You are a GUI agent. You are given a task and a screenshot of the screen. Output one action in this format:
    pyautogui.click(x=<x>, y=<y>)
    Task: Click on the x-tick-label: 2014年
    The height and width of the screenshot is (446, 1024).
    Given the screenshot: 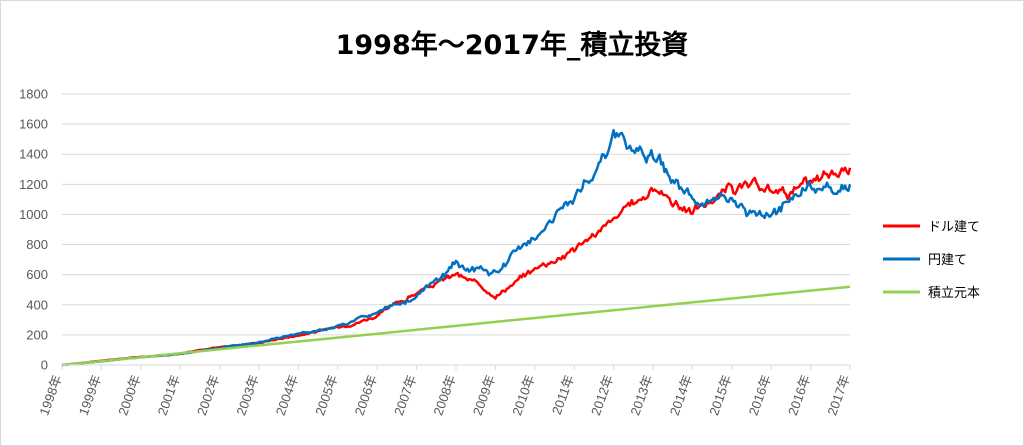 What is the action you would take?
    pyautogui.click(x=681, y=395)
    